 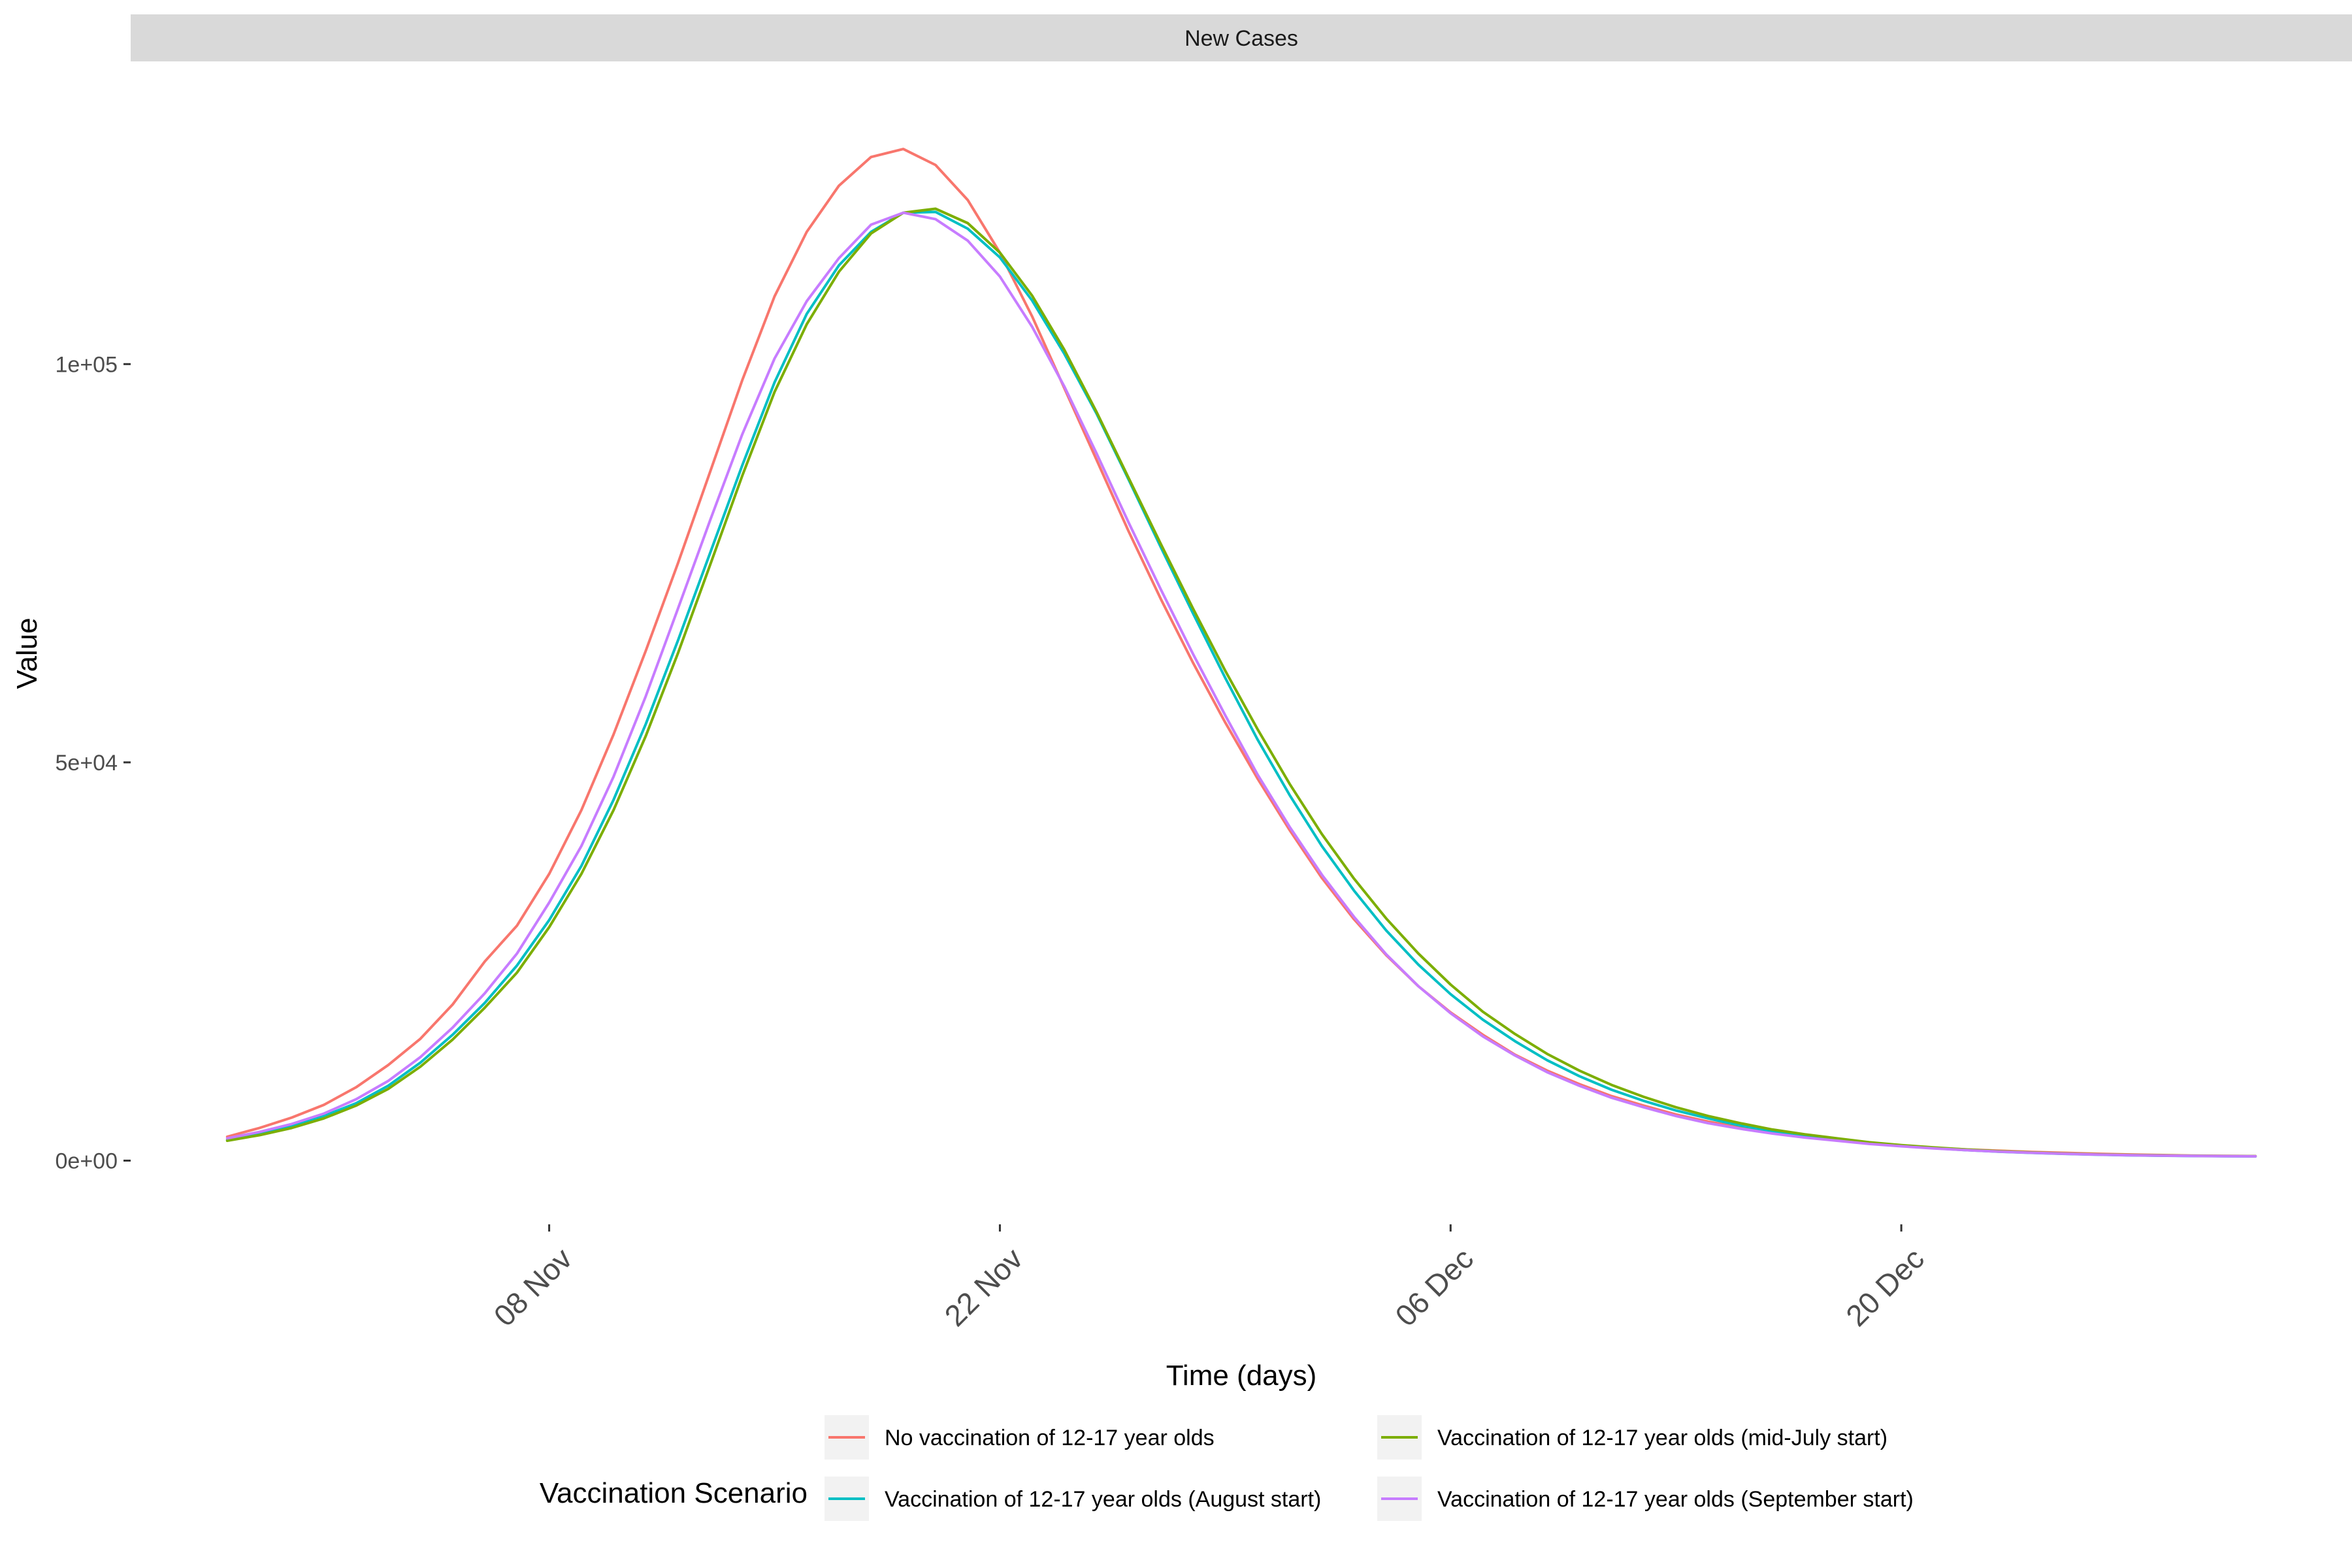 I want to click on y-tick-label: 1e+05, so click(x=87, y=364).